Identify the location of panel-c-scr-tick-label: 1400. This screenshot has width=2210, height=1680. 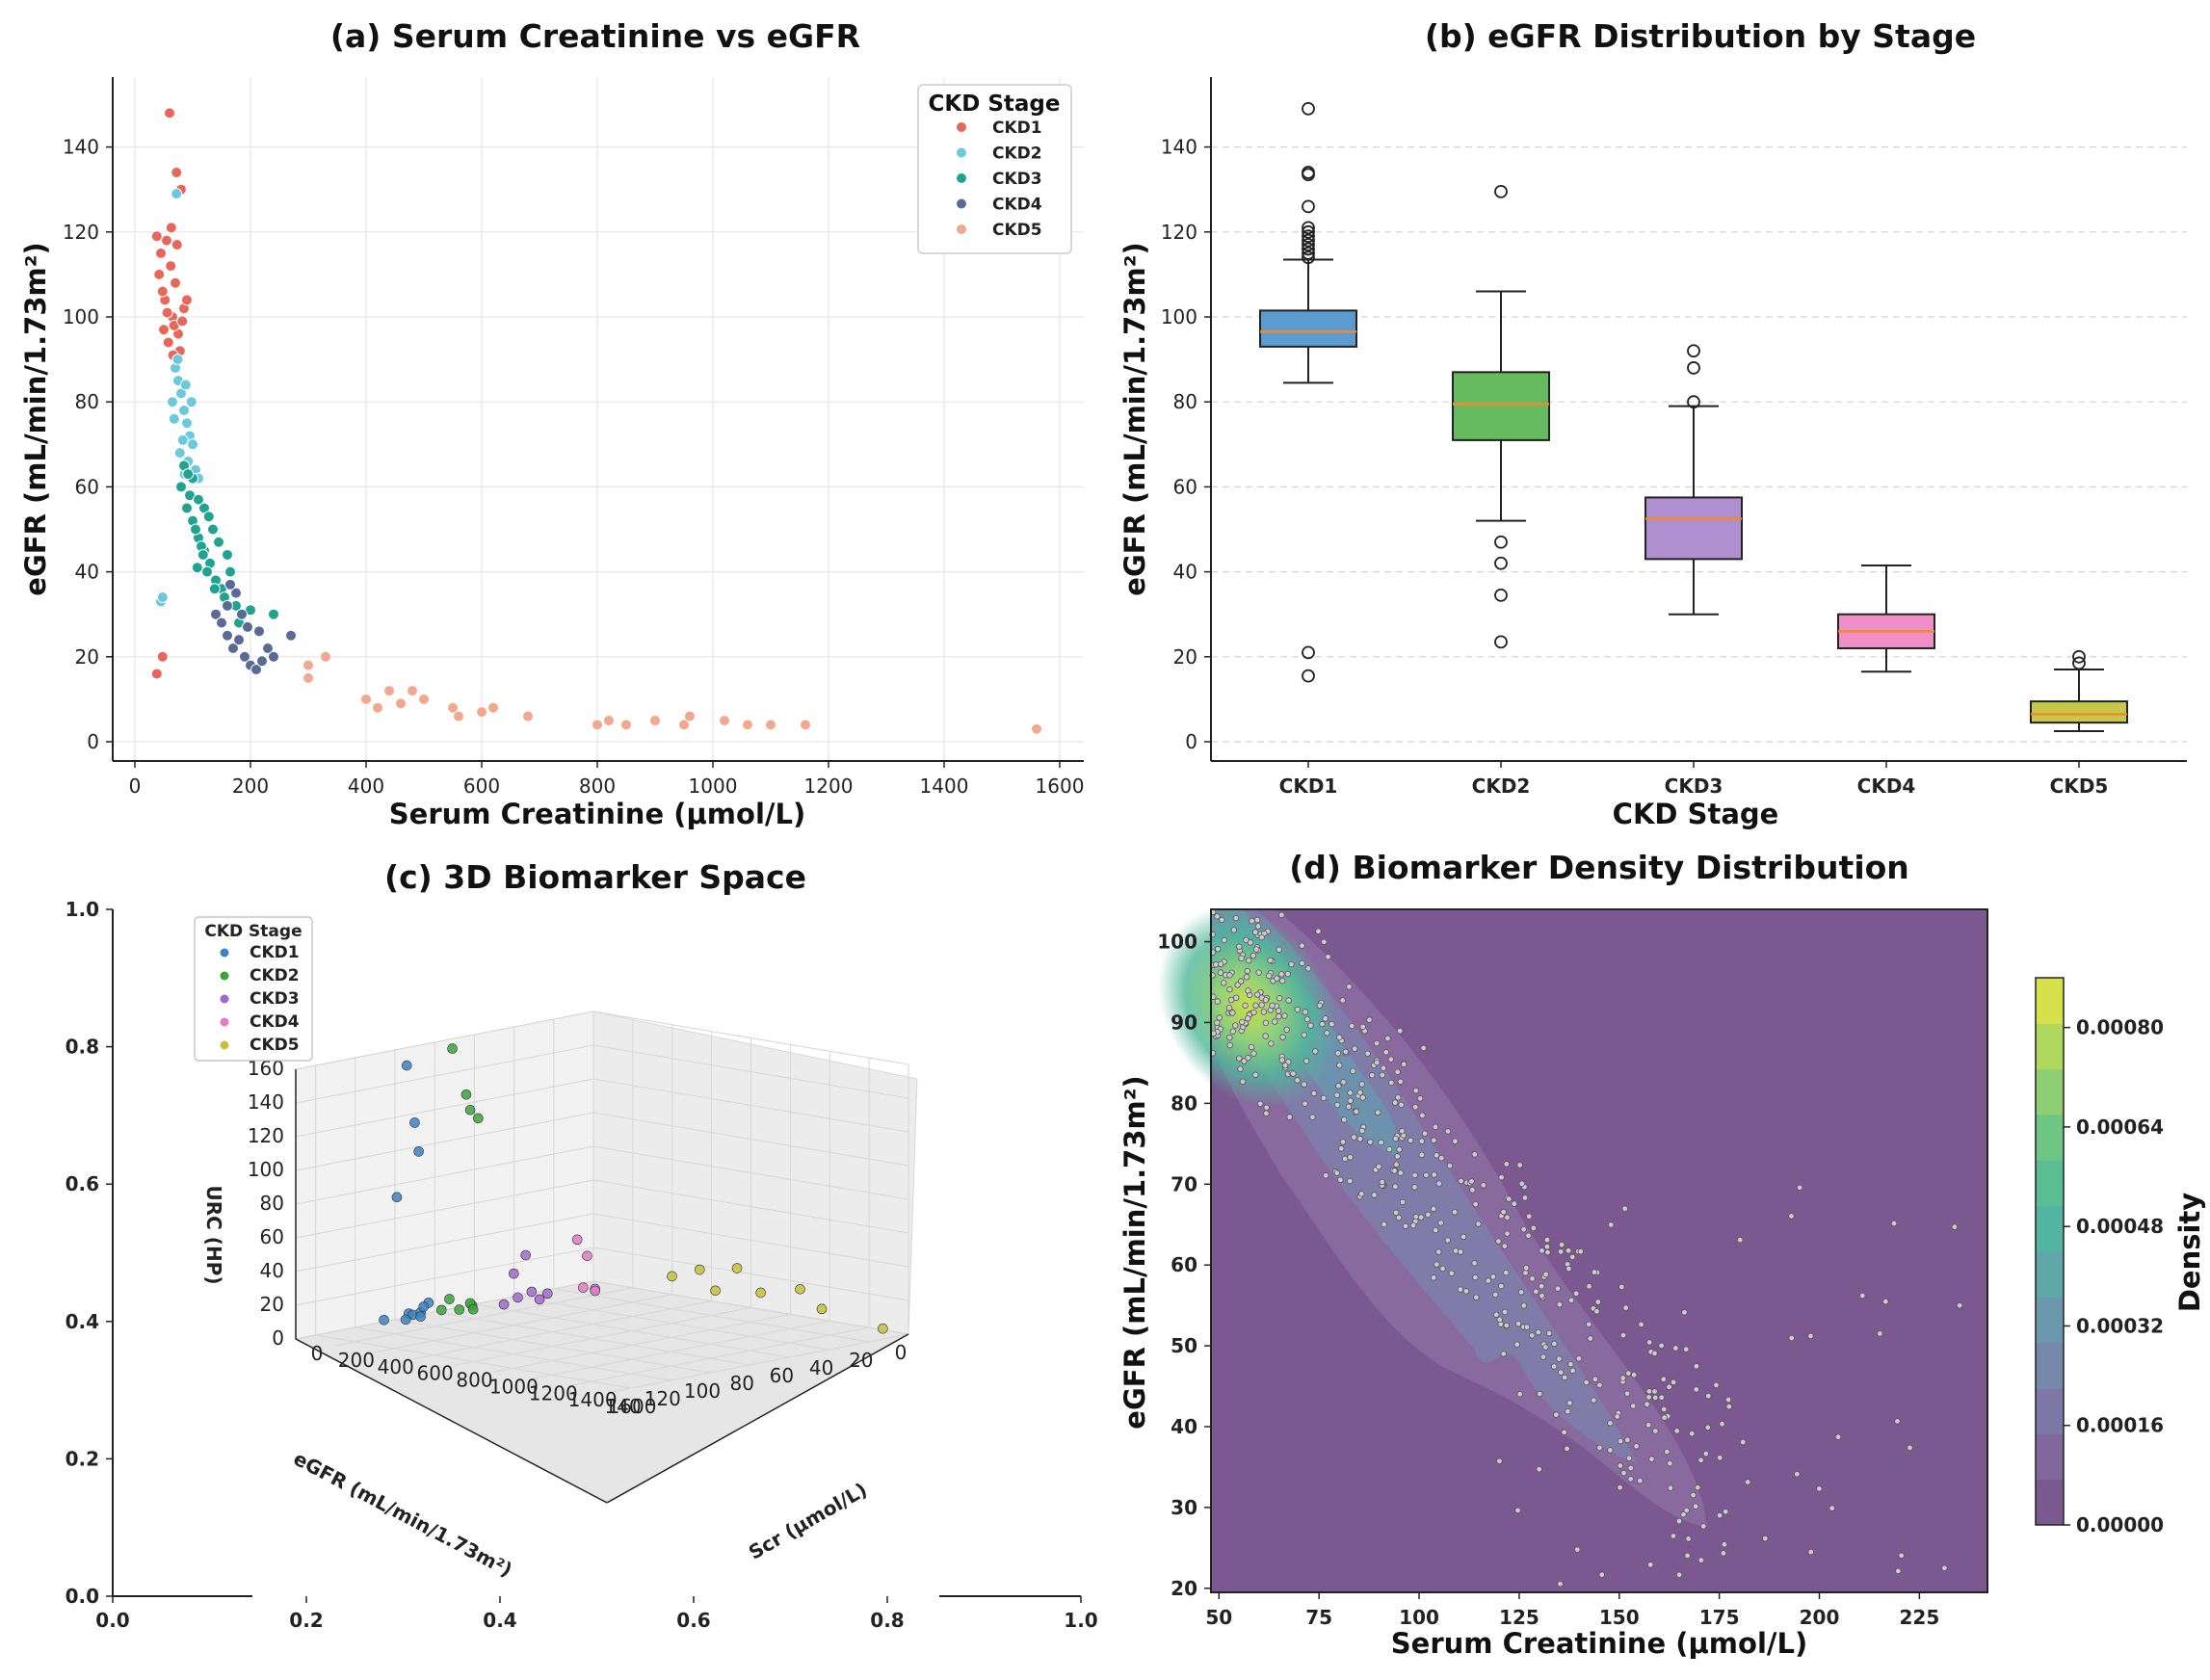
(593, 1400).